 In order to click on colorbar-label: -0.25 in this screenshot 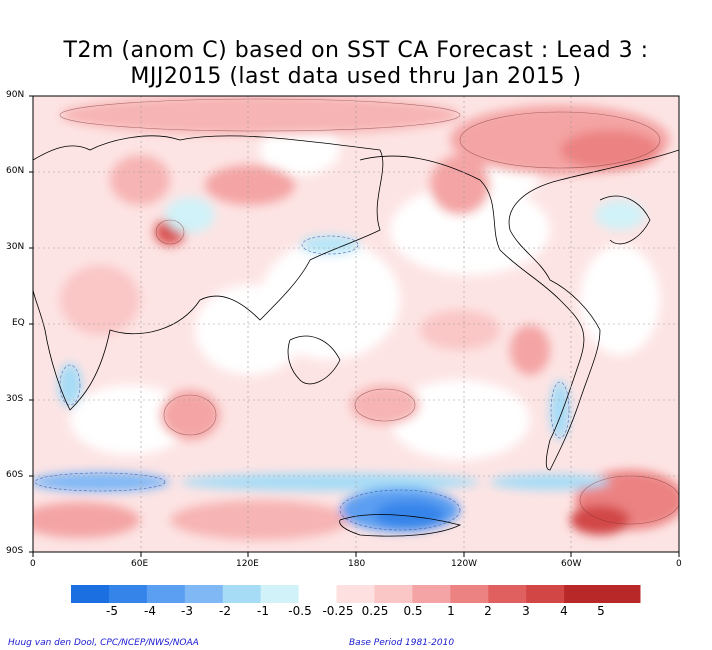, I will do `click(338, 611)`.